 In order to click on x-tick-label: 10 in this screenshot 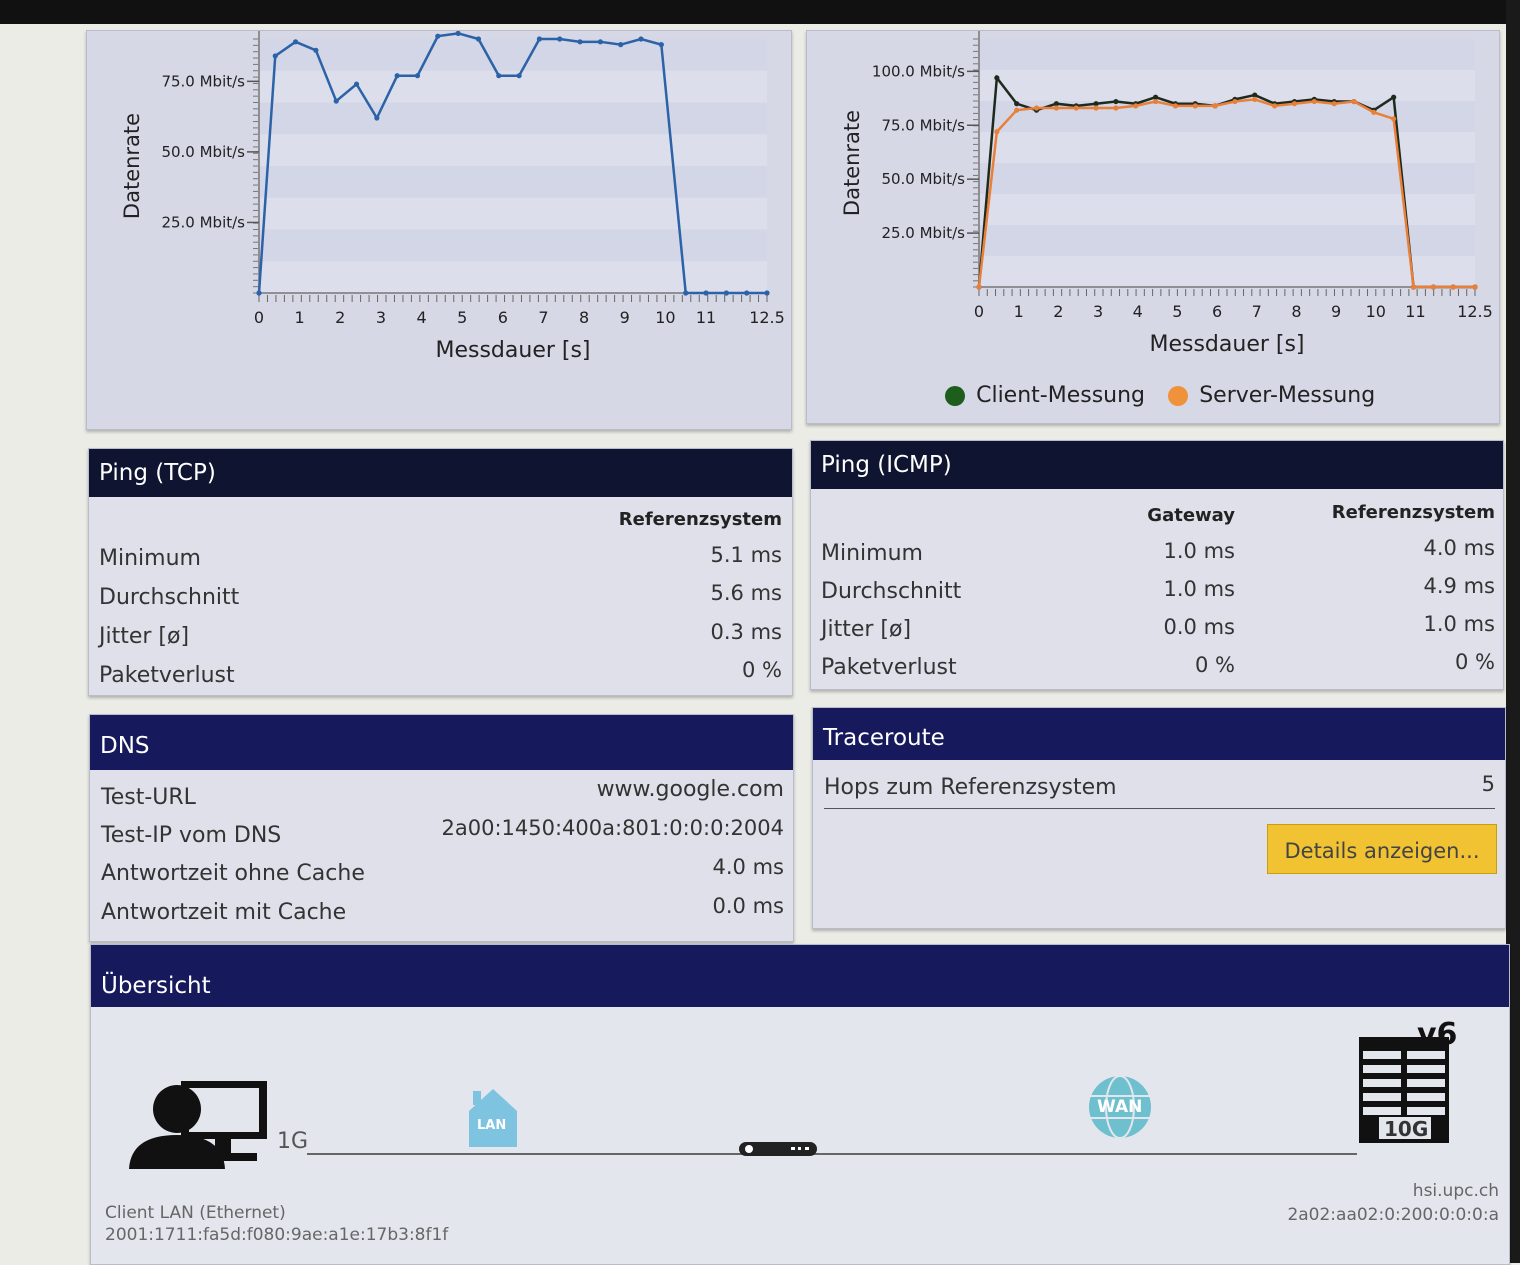, I will do `click(1376, 311)`.